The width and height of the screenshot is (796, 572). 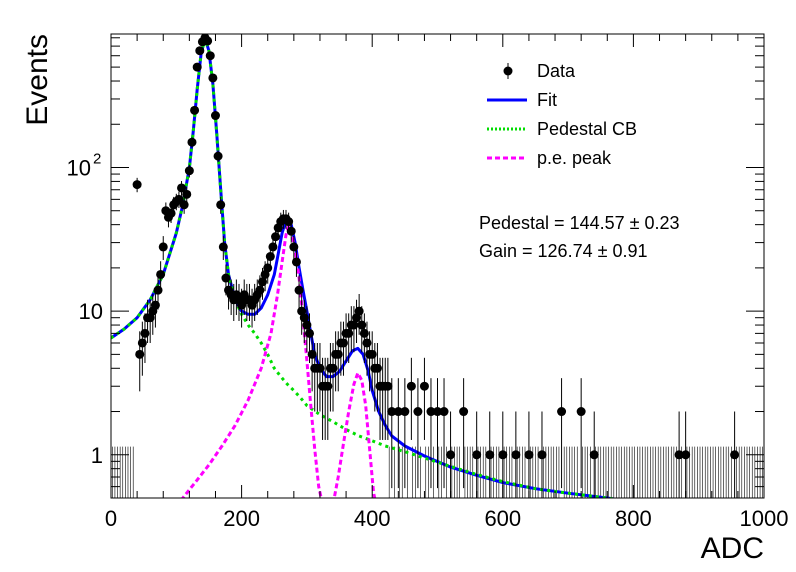 I want to click on gain-annotation: Gain = 126.74 ± 0.91, so click(x=563, y=251).